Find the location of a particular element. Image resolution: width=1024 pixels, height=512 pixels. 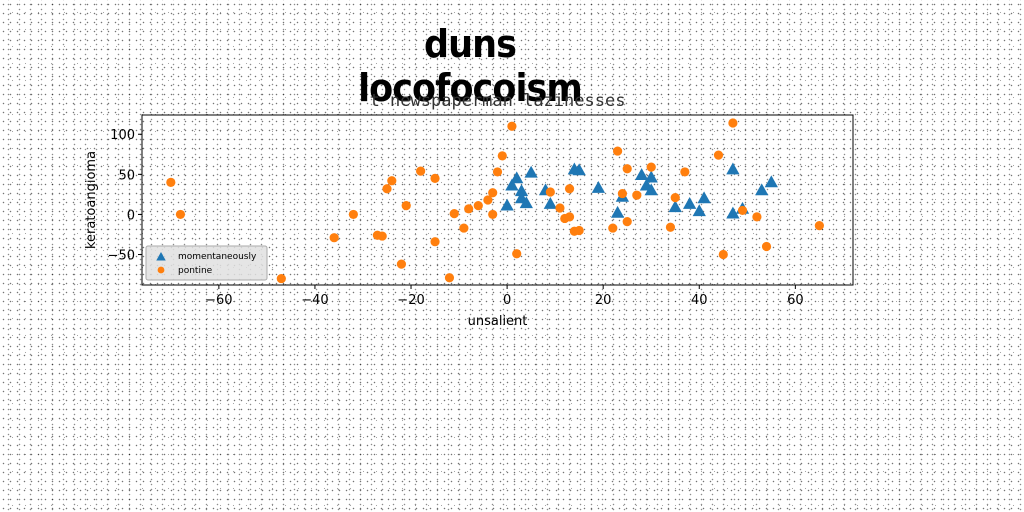

y-axis: −50 0 50 100 is located at coordinates (125, 196).